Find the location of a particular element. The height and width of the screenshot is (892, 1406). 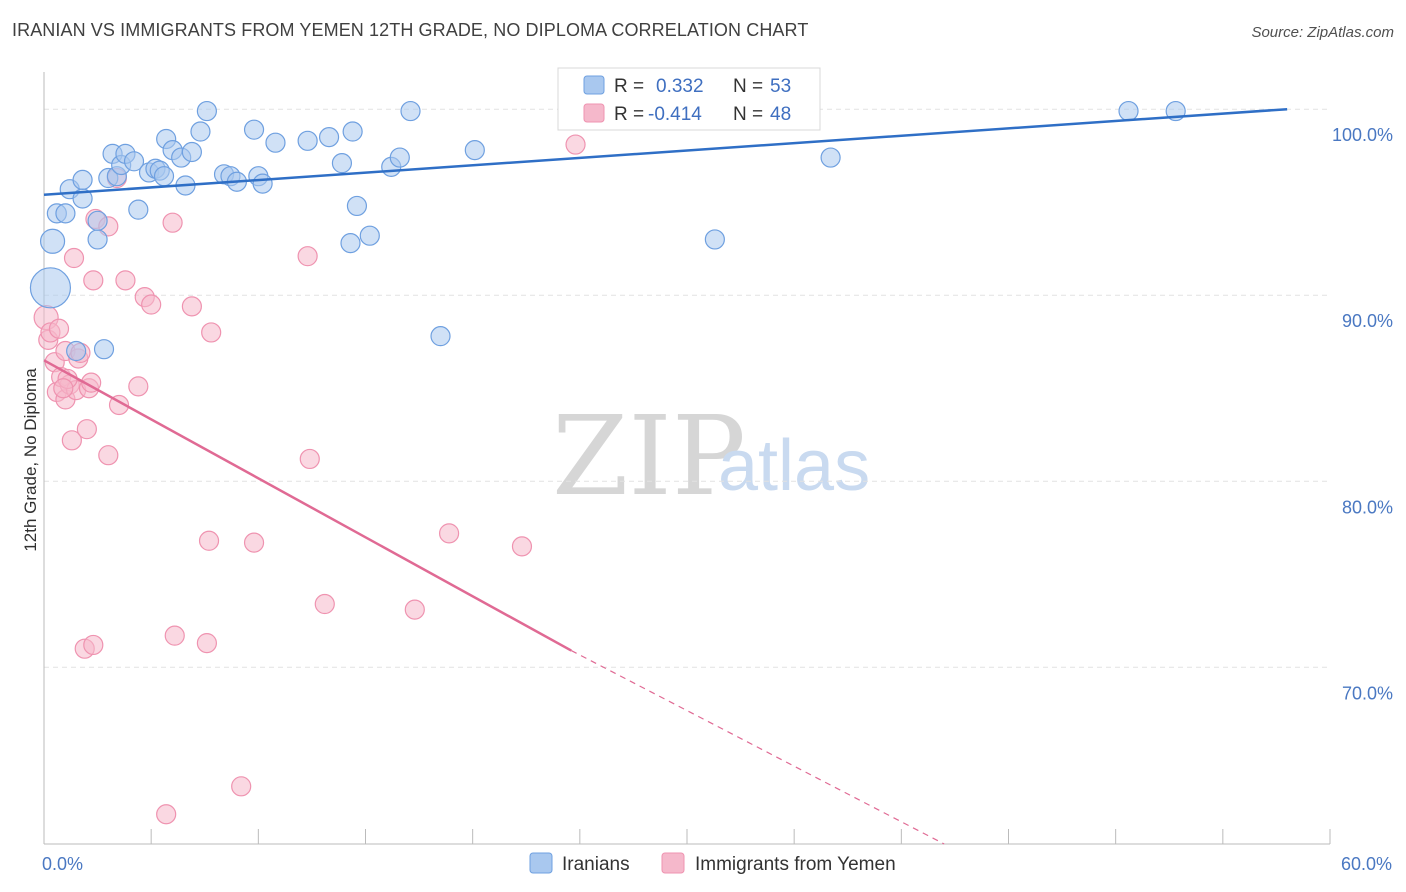

legend-top: R = 0.332 N = 53 R = -0.414 N = 48 is located at coordinates (689, 99).